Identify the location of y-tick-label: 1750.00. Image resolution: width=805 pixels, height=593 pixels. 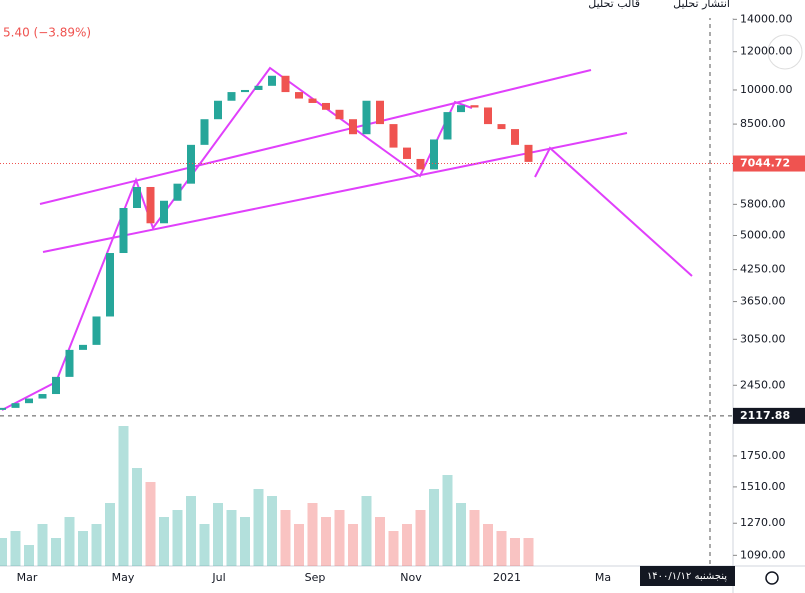
(763, 455).